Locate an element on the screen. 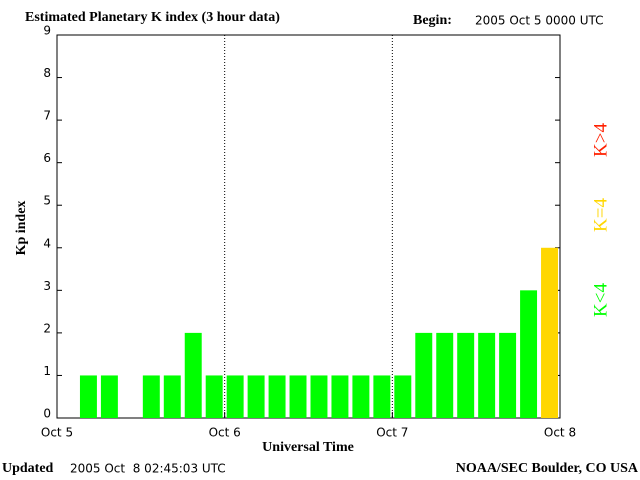 Image resolution: width=640 pixels, height=480 pixels. x-tick-label: Oct 7 is located at coordinates (392, 433).